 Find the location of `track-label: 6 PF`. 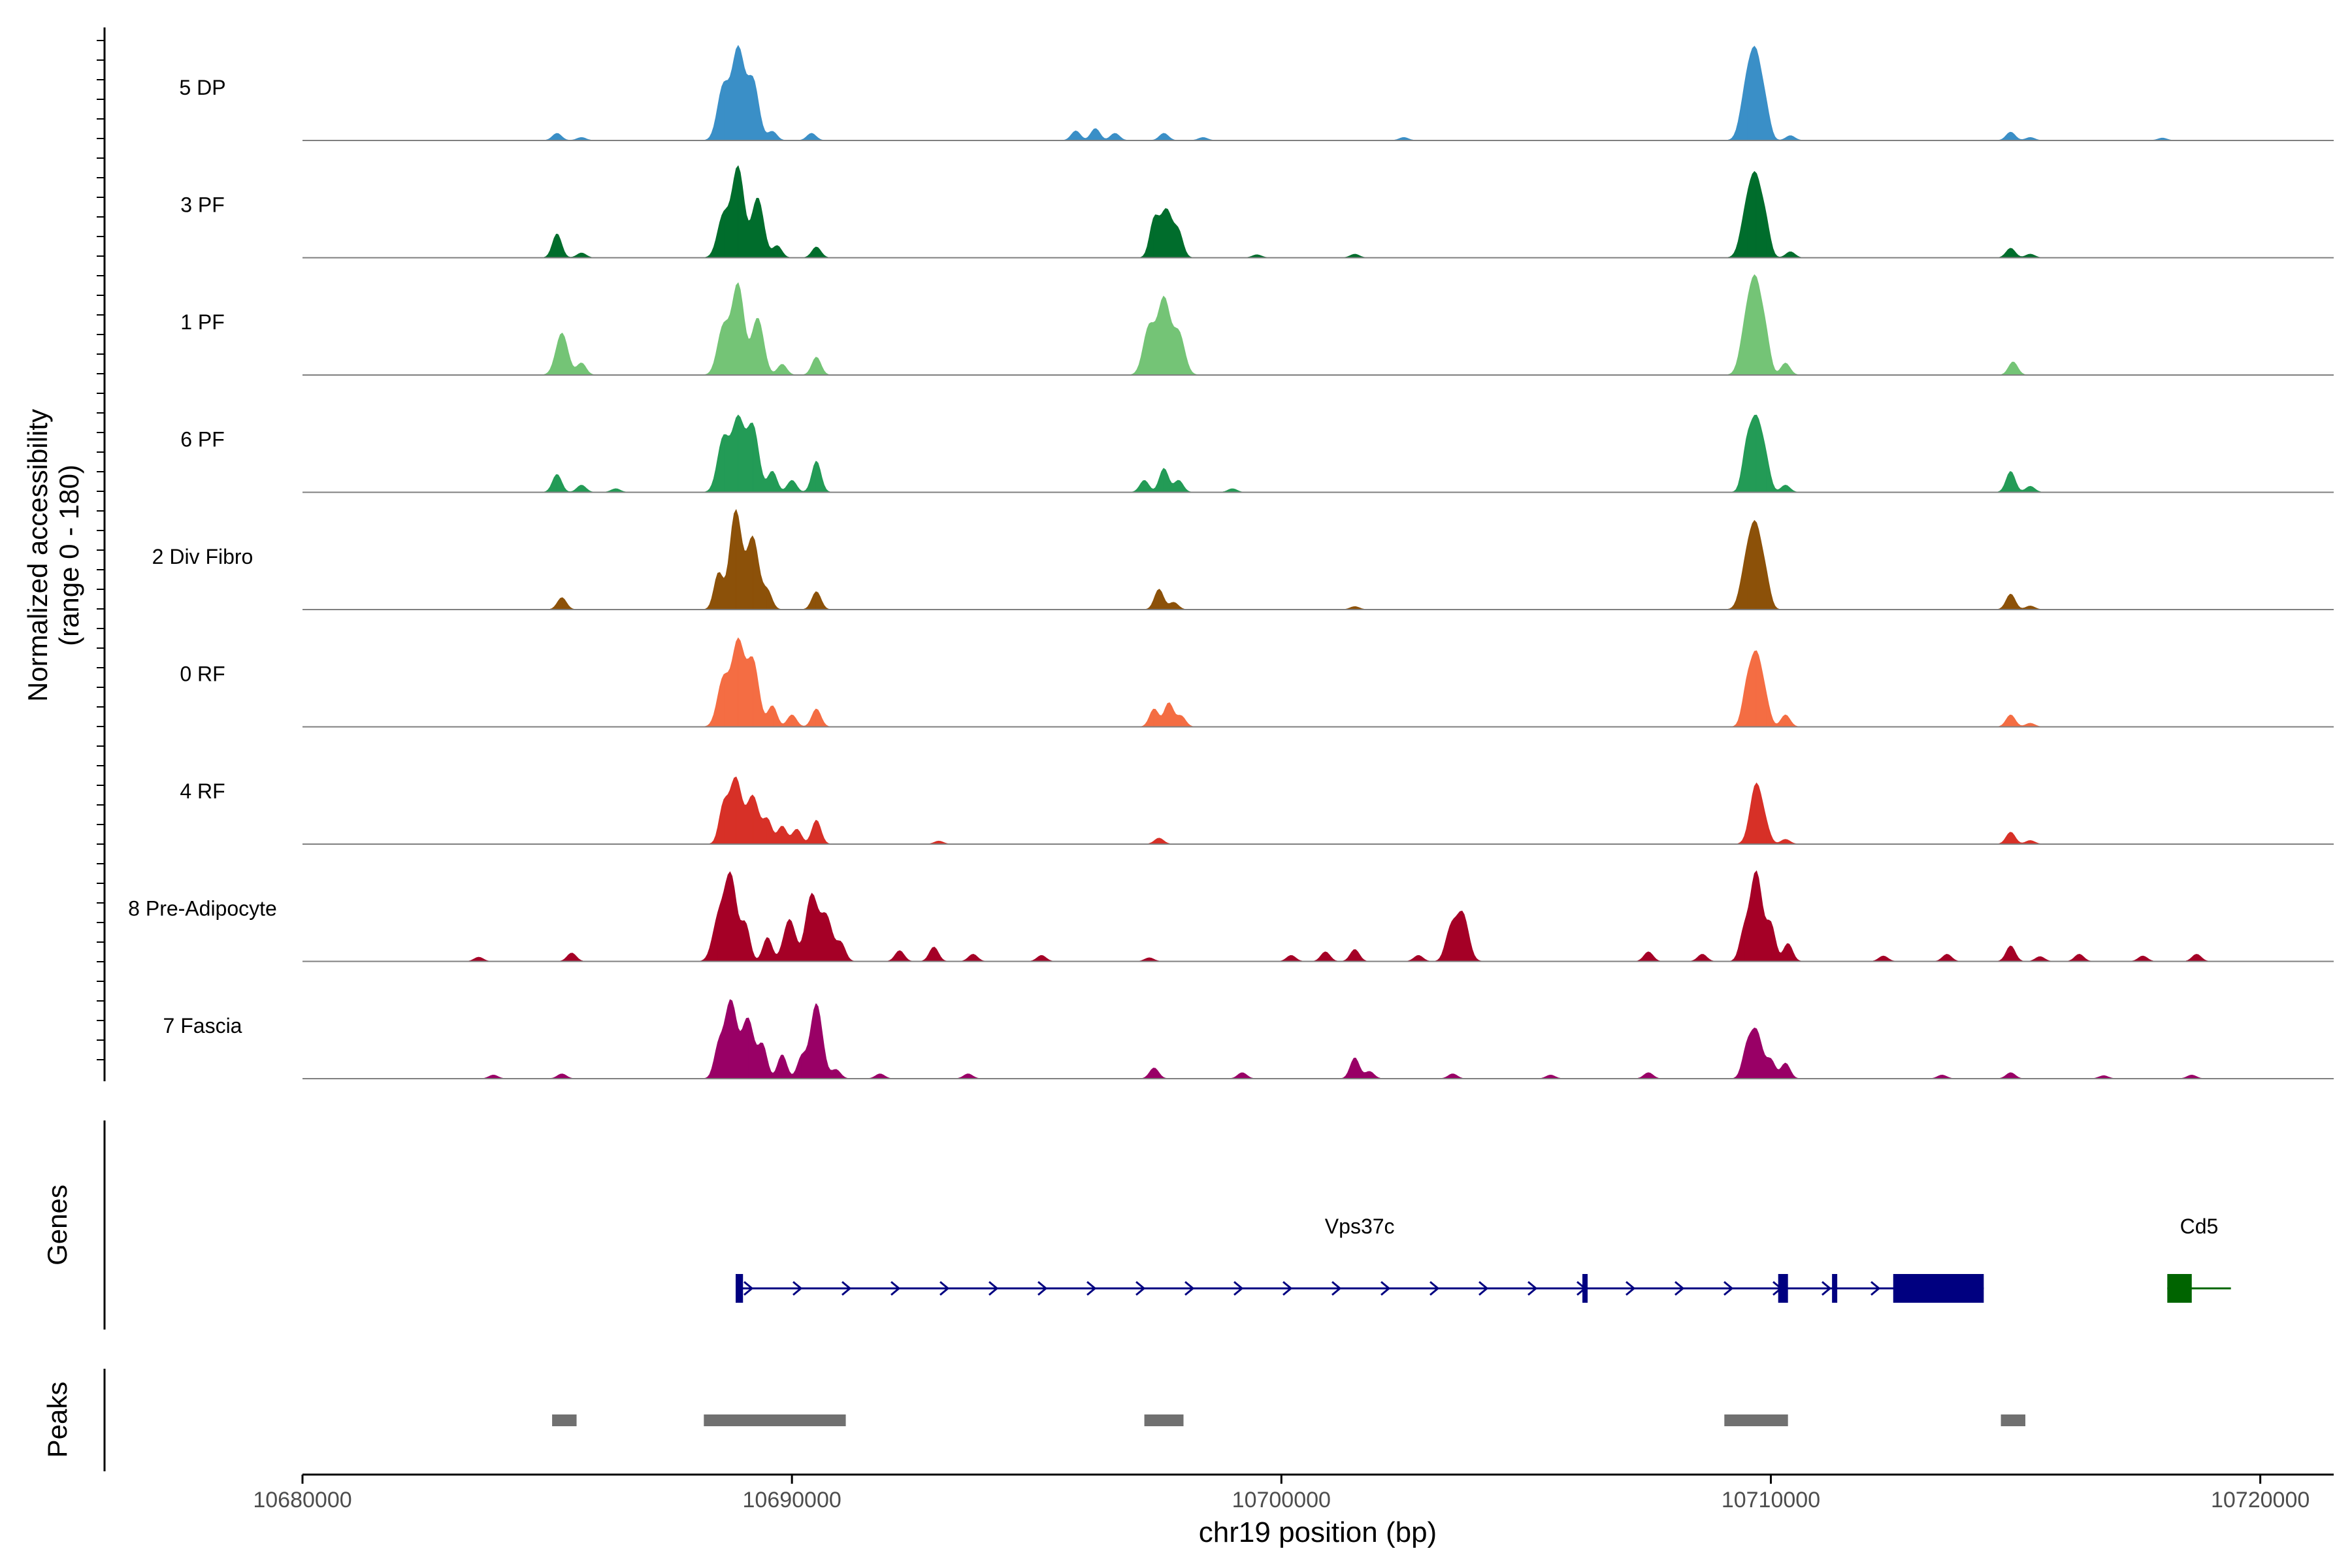

track-label: 6 PF is located at coordinates (202, 439).